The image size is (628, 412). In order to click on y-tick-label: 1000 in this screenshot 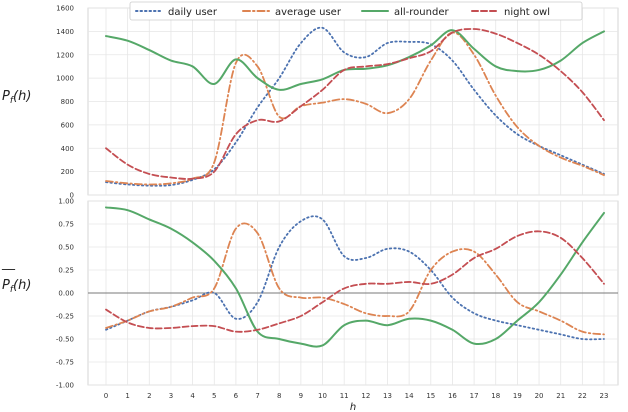, I will do `click(65, 79)`.